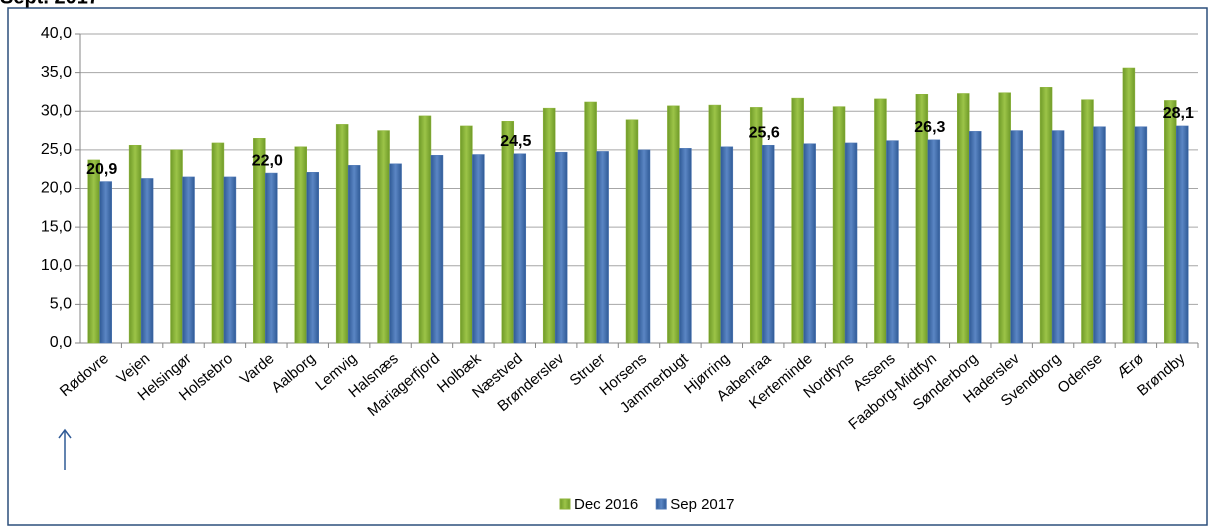 This screenshot has height=532, width=1209. Describe the element at coordinates (84, 375) in the screenshot. I see `x-tick-label: Rødovre` at that location.